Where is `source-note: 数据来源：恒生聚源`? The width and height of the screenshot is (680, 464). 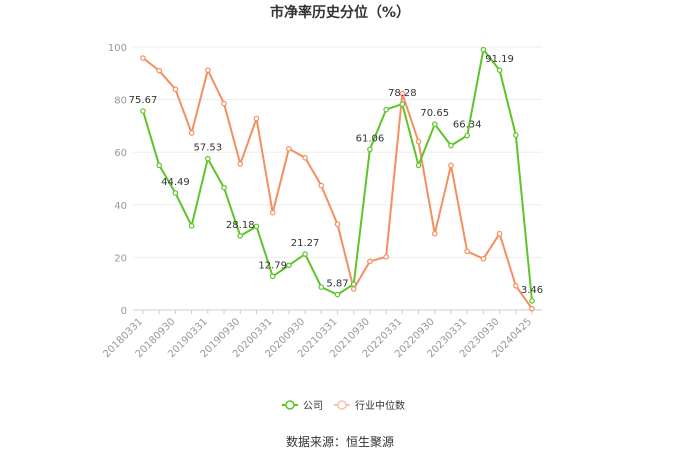
source-note: 数据来源：恒生聚源 is located at coordinates (340, 441).